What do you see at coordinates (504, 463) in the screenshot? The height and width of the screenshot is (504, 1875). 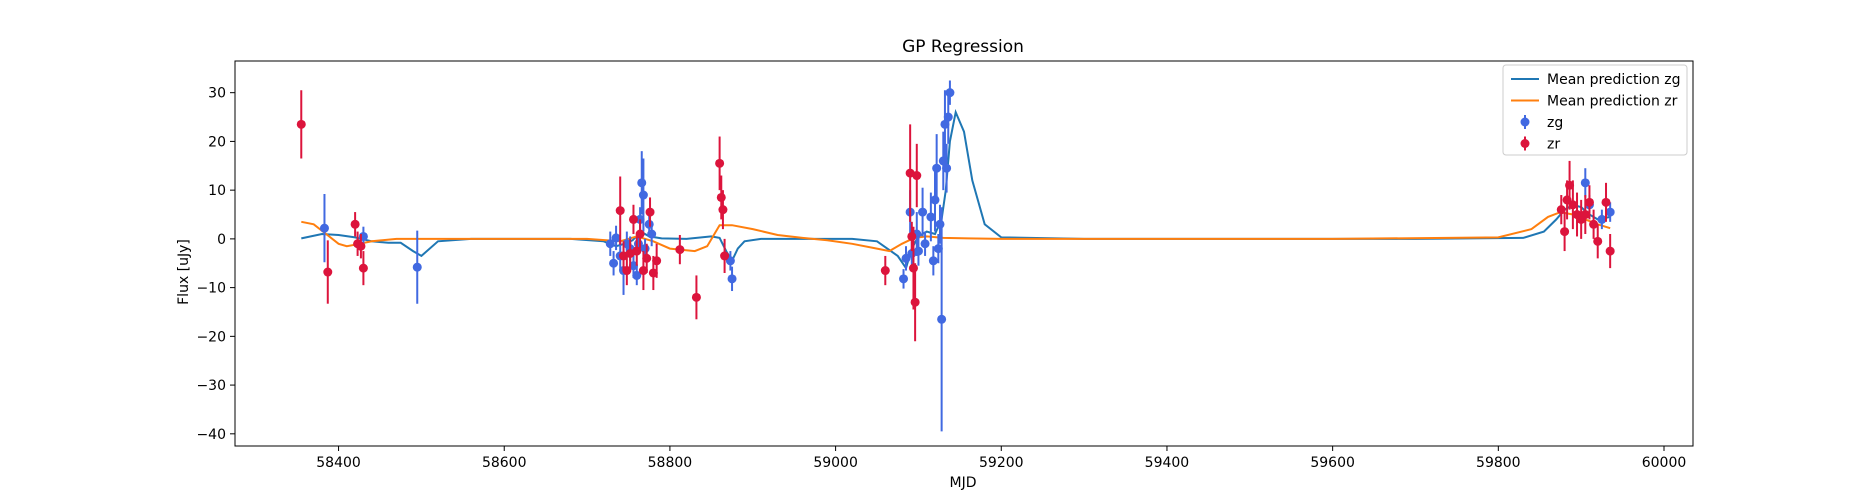 I see `x-tick-label: 58600` at bounding box center [504, 463].